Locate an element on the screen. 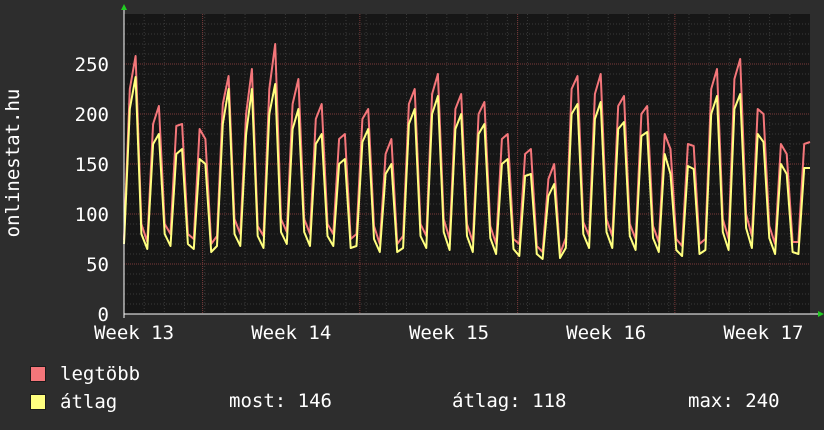 This screenshot has width=824, height=430. x-tick-label: Week 17 is located at coordinates (763, 333).